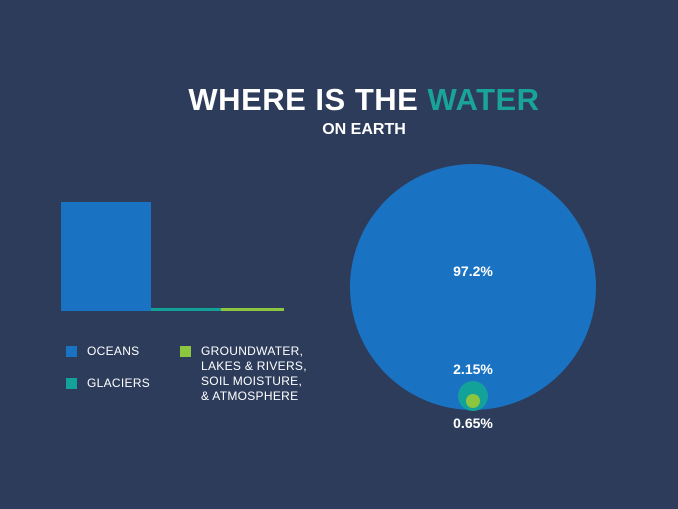  Describe the element at coordinates (119, 383) in the screenshot. I see `legend-label-glaciers: GLACIERS` at that location.